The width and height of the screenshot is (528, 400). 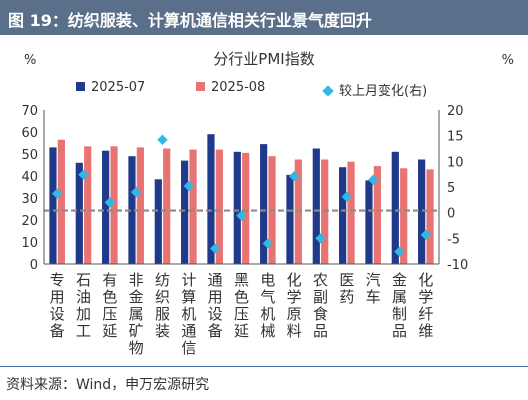 What do you see at coordinates (383, 91) in the screenshot?
I see `legend-label-series-3: 较上月变化(右)` at bounding box center [383, 91].